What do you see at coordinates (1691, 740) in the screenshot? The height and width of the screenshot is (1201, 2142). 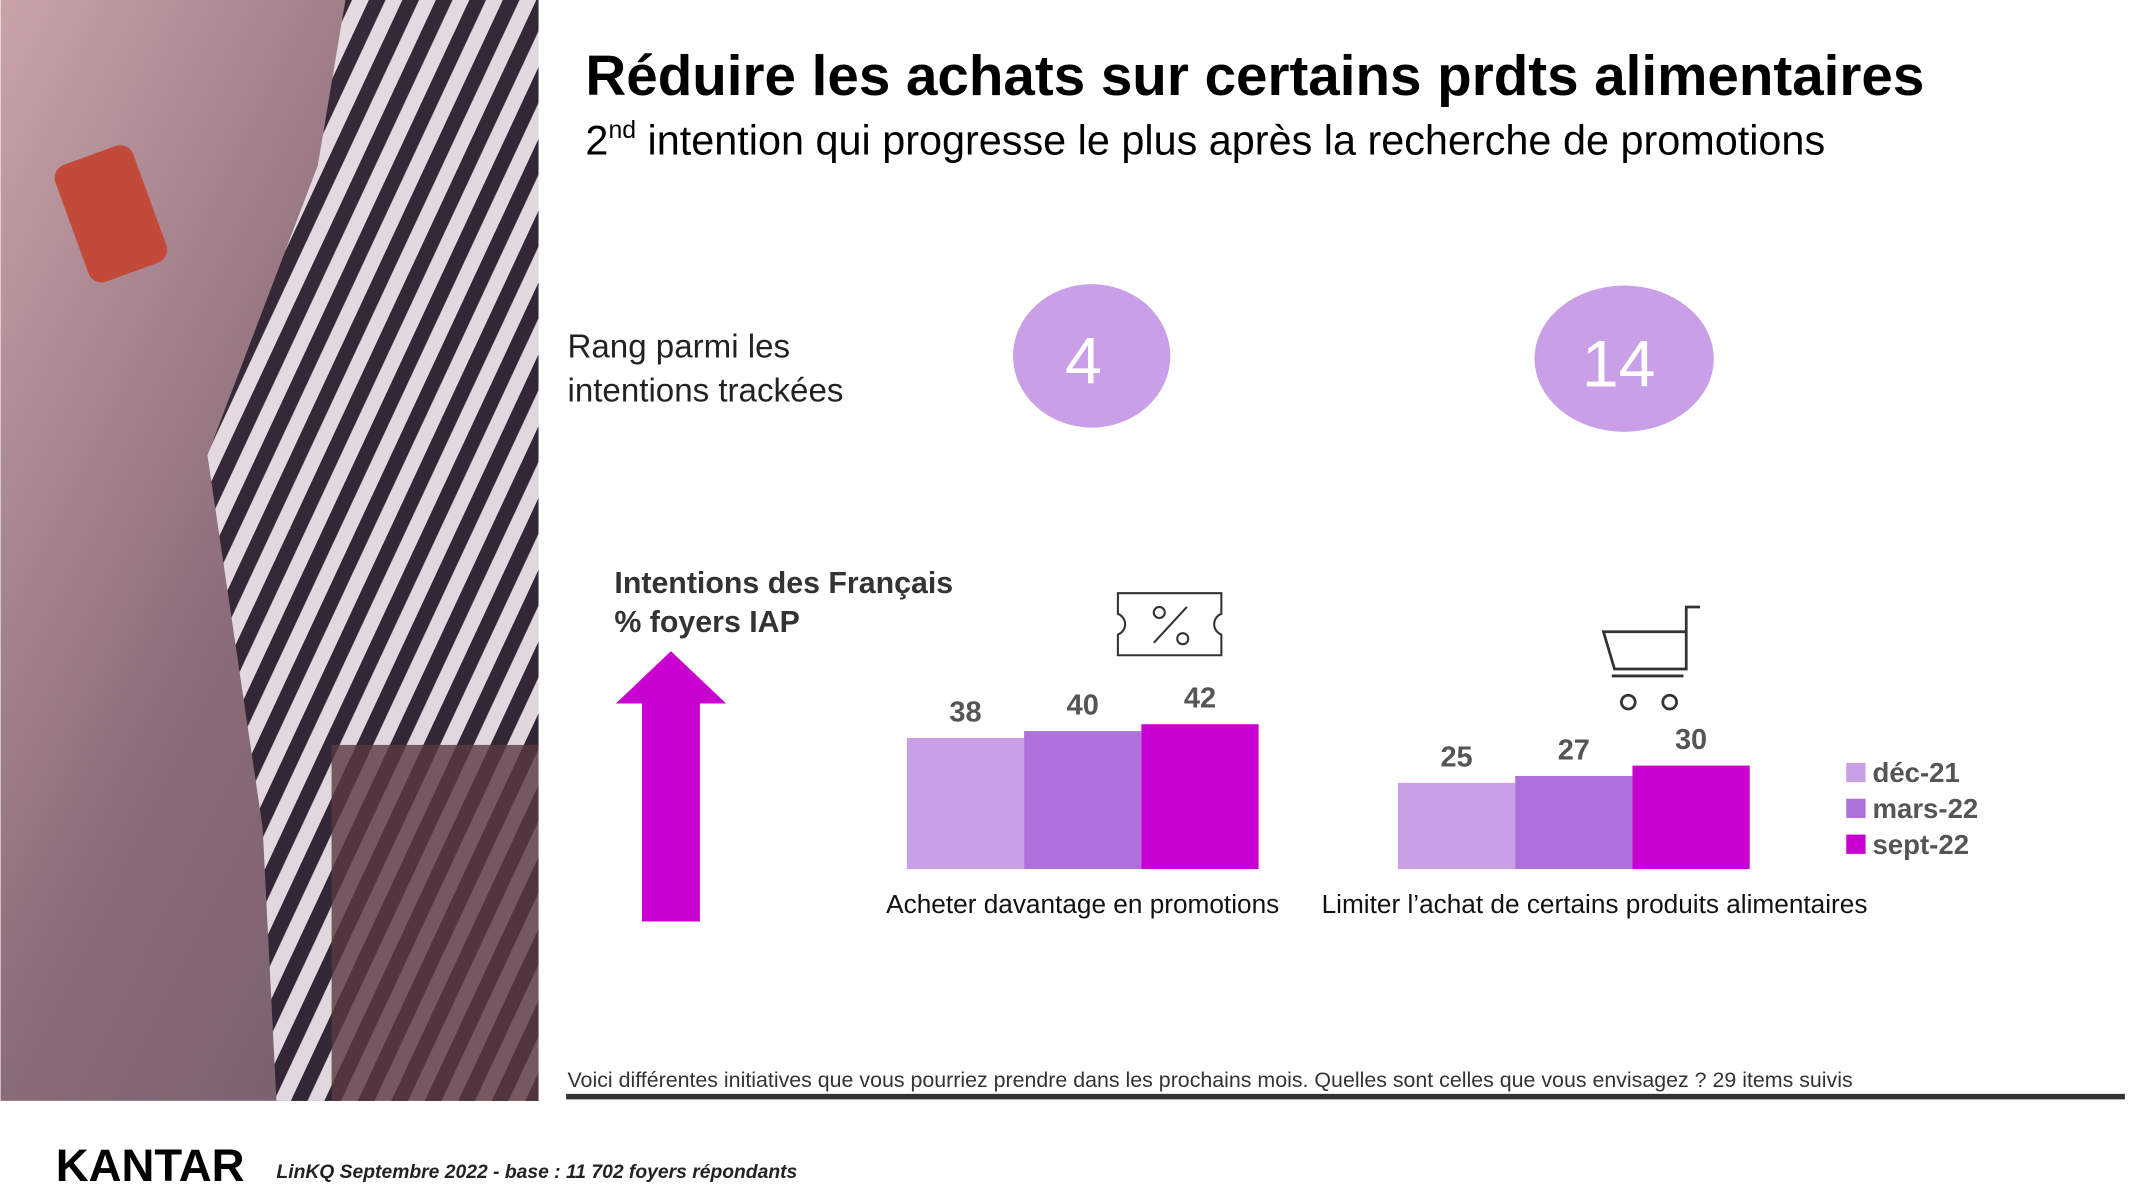 I see `value-label: 30` at bounding box center [1691, 740].